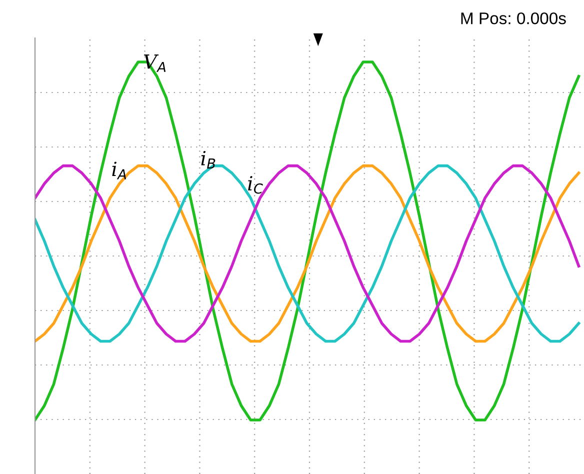 This screenshot has height=474, width=584. I want to click on series-label: i$_{B}$, so click(208, 159).